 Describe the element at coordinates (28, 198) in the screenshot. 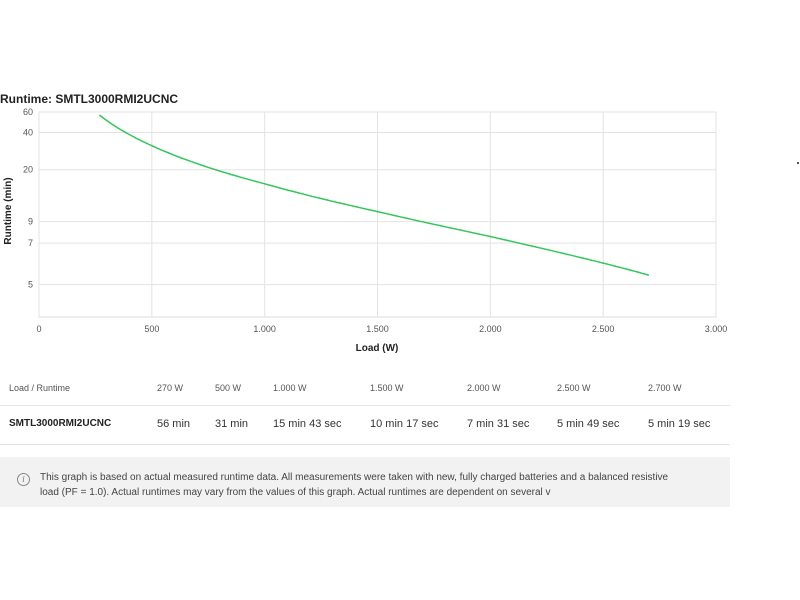

I see `y-axis-ticks: 60 40 20 9 7 5` at that location.